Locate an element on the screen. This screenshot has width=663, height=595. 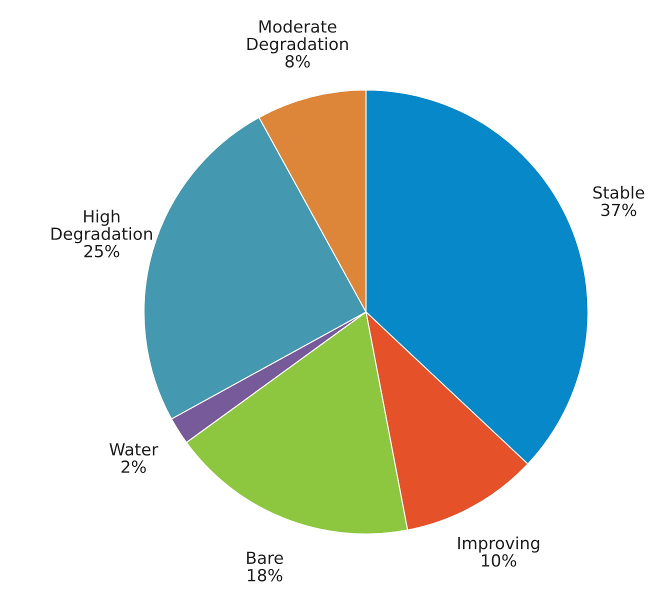
data-label: 25% is located at coordinates (102, 251).